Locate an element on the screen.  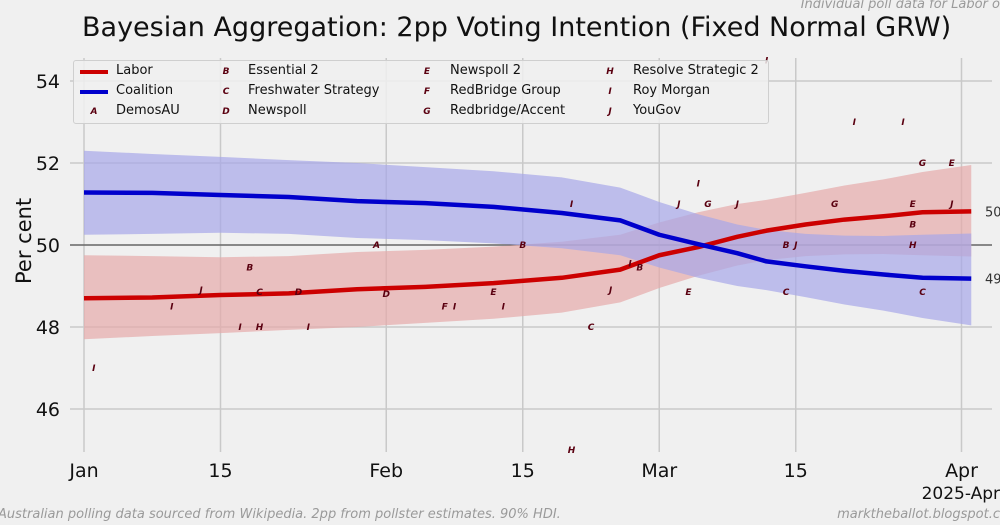
legend-label-resolve: Resolve Strategic 2 is located at coordinates (696, 70).